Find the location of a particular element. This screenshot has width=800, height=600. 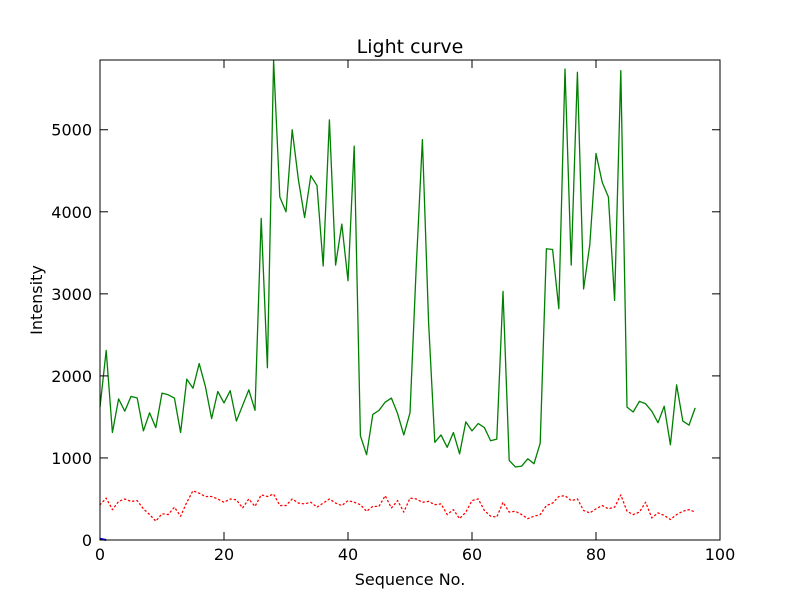

y-tick-label: 0 is located at coordinates (87, 540).